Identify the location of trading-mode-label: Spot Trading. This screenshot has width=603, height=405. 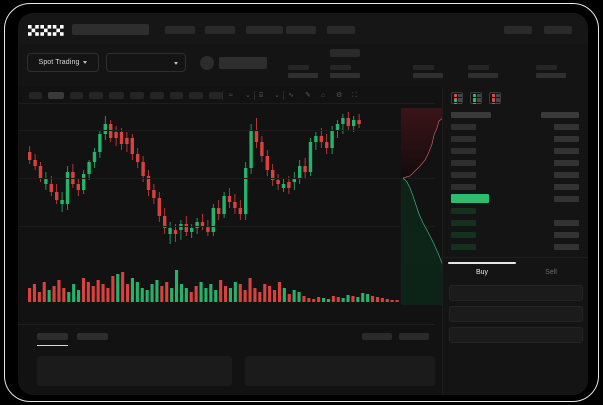
(59, 62).